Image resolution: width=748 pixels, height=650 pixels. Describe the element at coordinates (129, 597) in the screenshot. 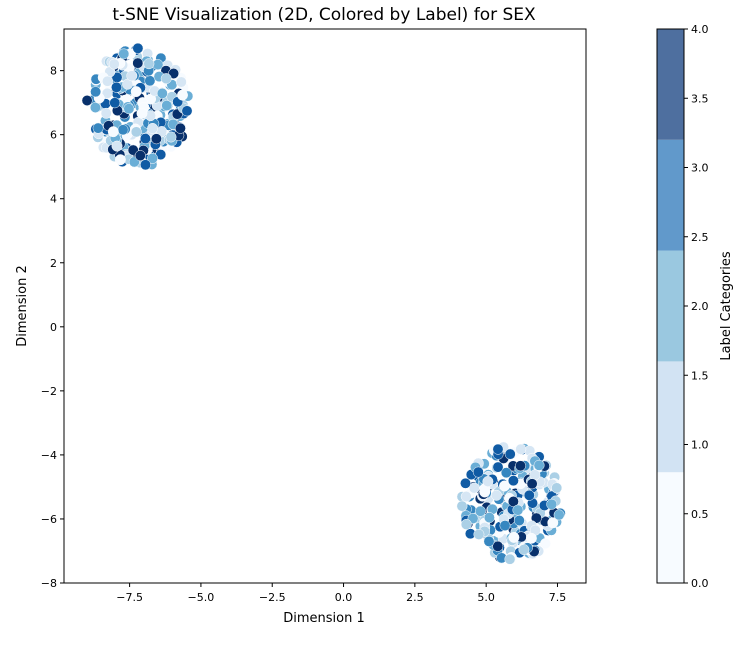

I see `x-tick-label: −7.5` at that location.